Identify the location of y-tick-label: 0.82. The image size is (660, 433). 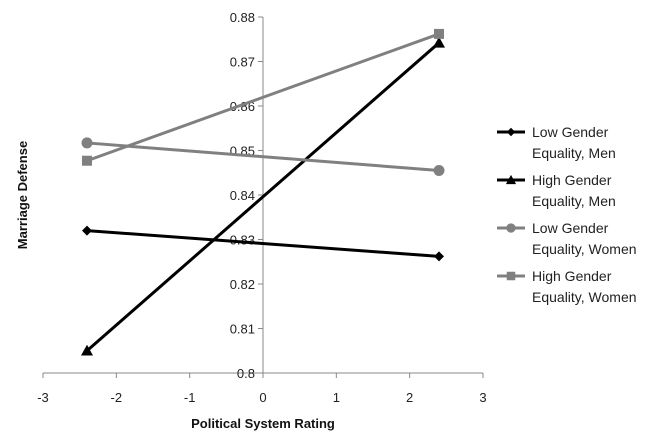
(242, 284).